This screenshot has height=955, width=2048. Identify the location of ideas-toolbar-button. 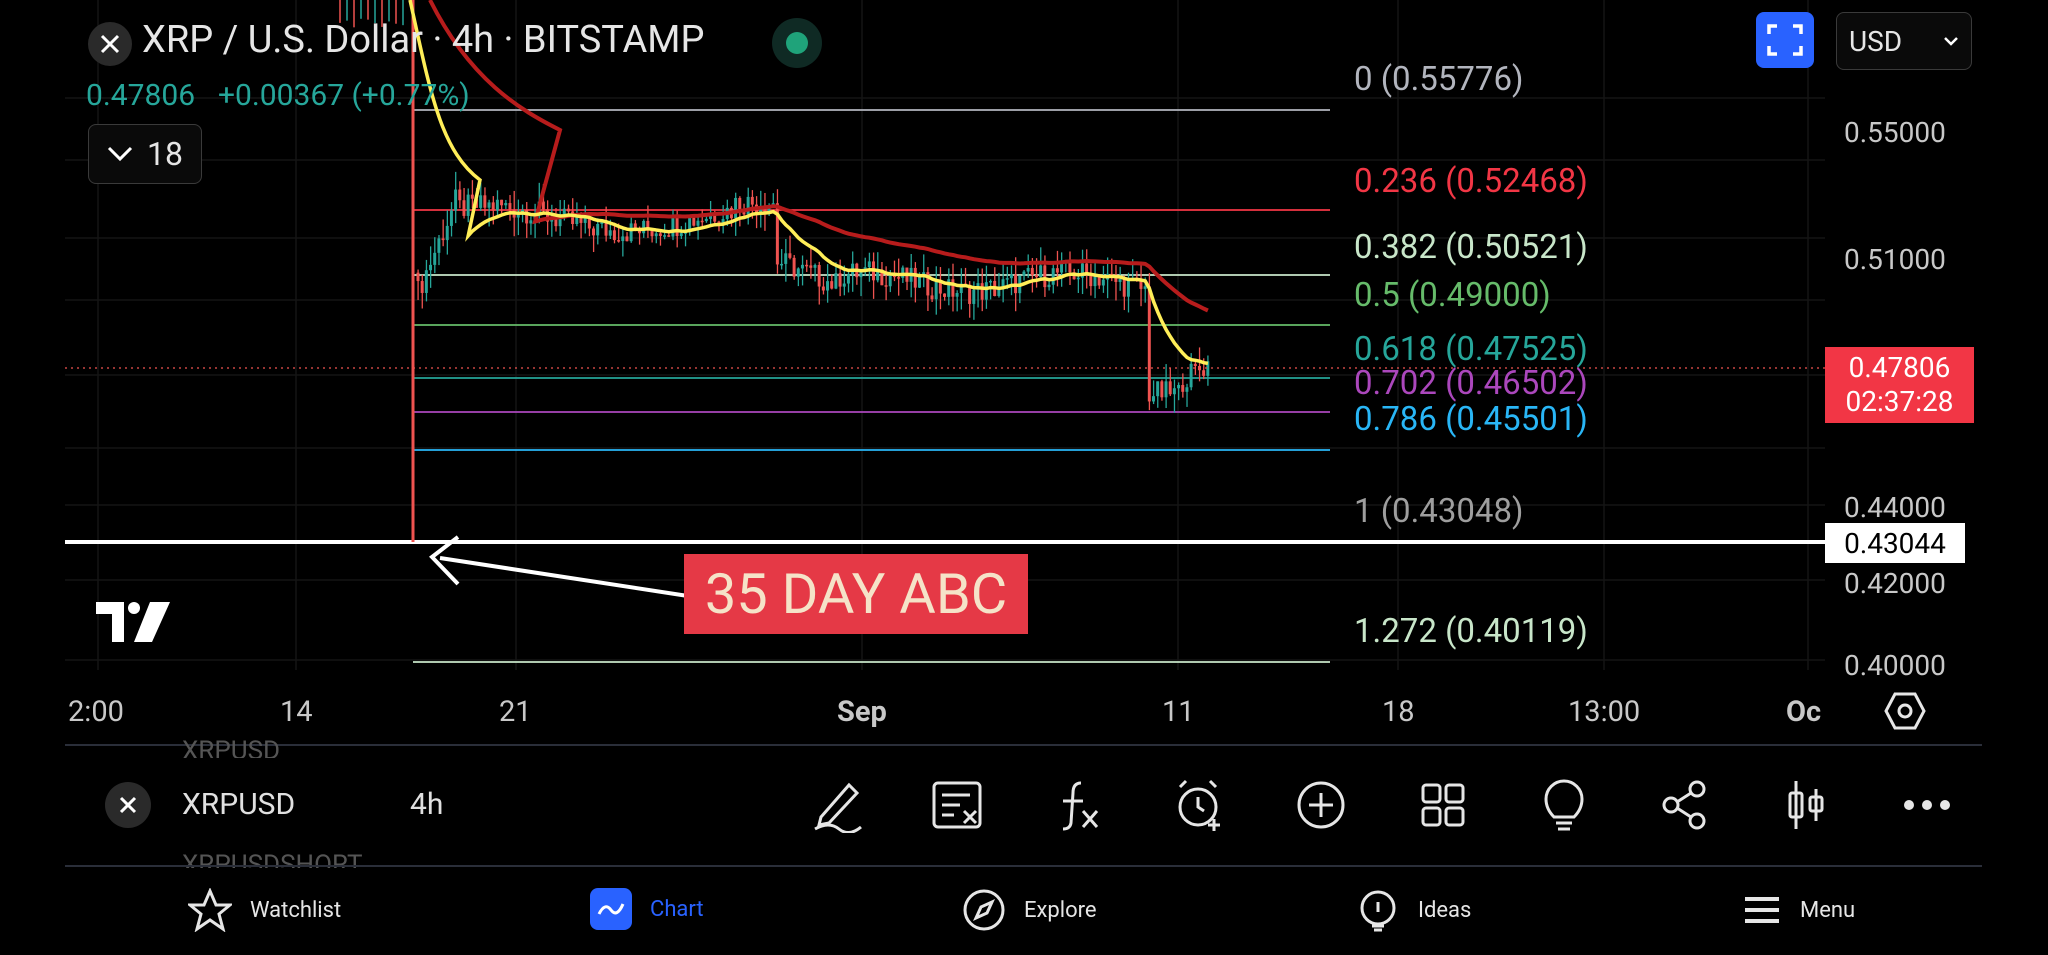
(1564, 805).